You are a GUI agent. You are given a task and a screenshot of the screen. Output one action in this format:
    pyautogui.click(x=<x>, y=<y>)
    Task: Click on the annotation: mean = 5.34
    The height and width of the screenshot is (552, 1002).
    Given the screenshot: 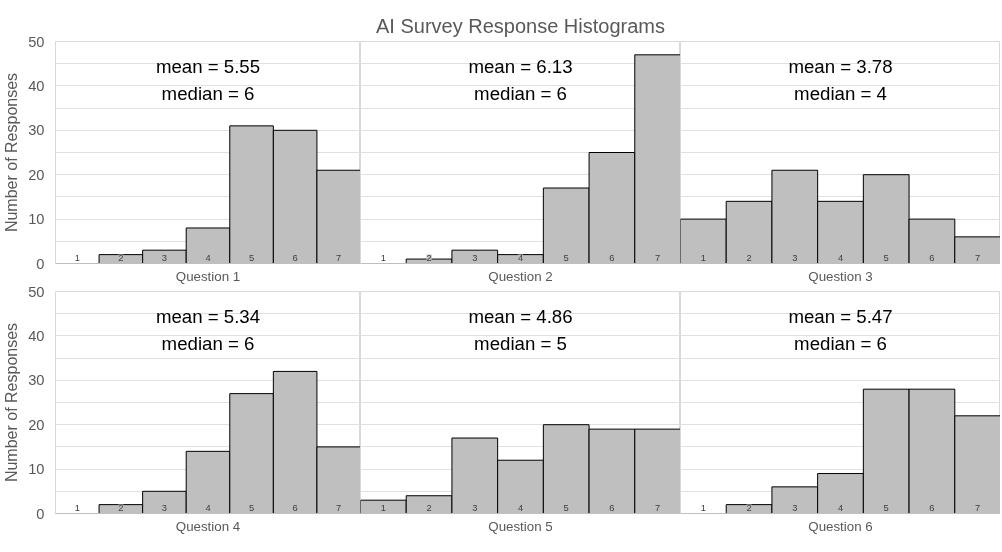 What is the action you would take?
    pyautogui.click(x=208, y=317)
    